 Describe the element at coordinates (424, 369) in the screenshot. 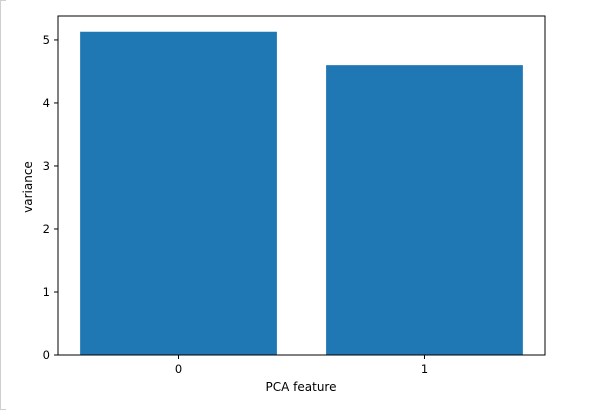

I see `x-tick-label: 1` at that location.